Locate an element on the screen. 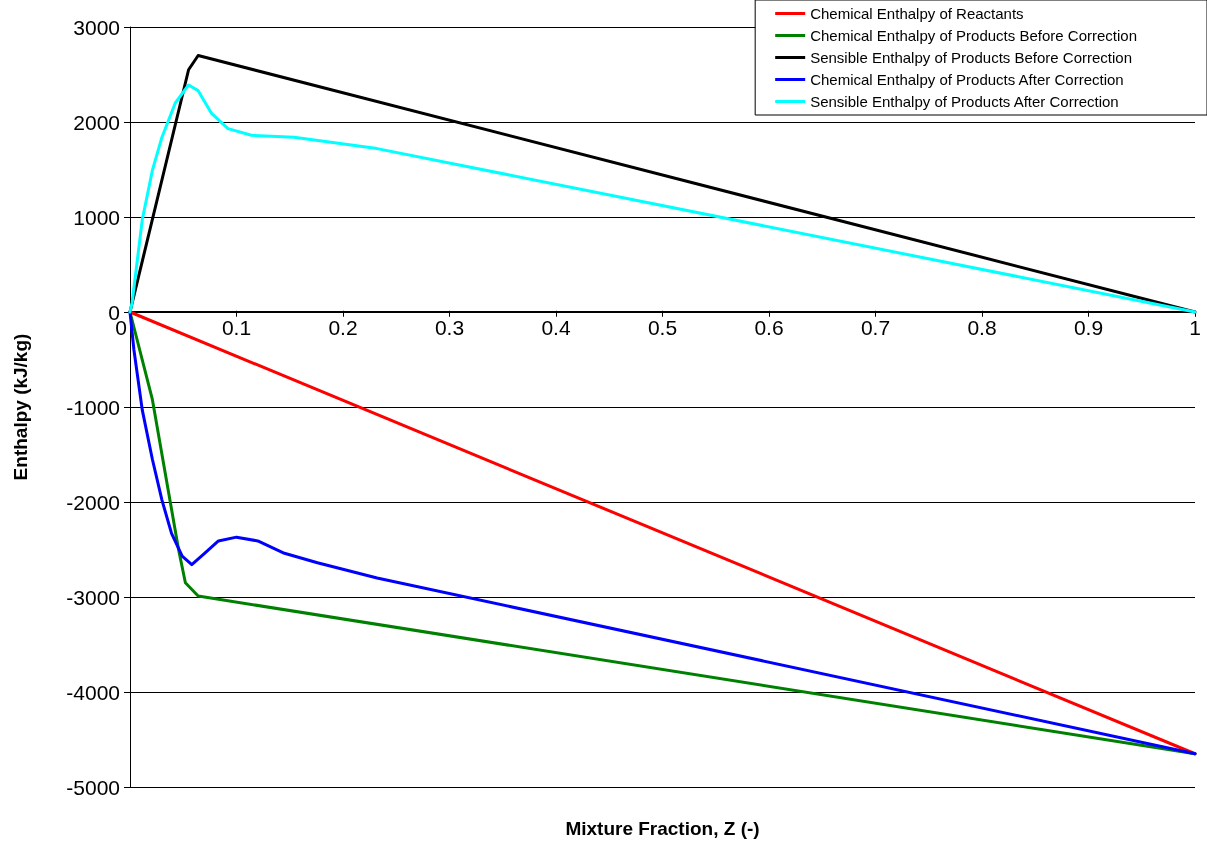 The width and height of the screenshot is (1207, 843). x-tick-label: 0.4 is located at coordinates (556, 327).